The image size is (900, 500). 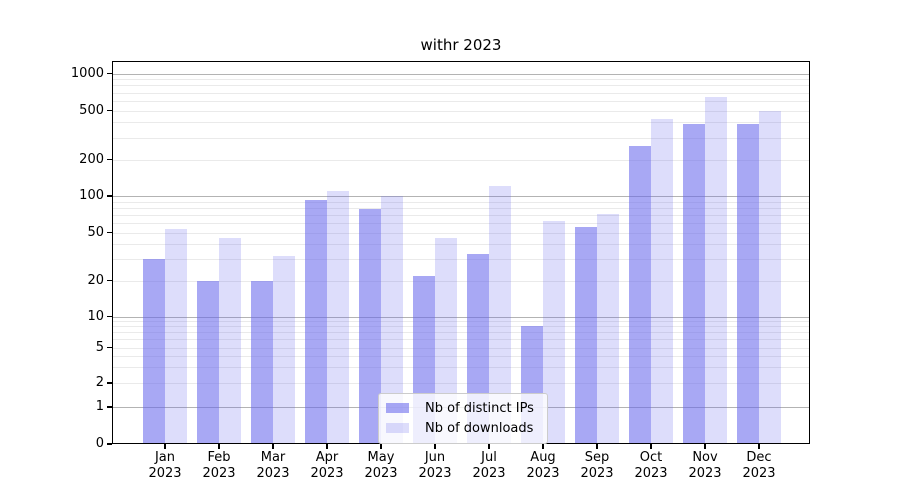 What do you see at coordinates (597, 457) in the screenshot?
I see `x-tick-month: Sep` at bounding box center [597, 457].